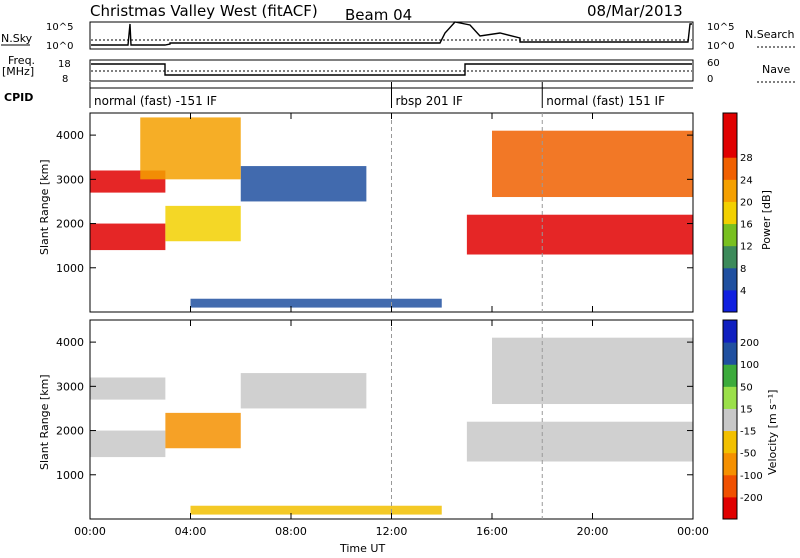 This screenshot has width=800, height=558. Describe the element at coordinates (772, 432) in the screenshot. I see `velocity-cbar-label: Velocity [m s⁻¹]` at that location.